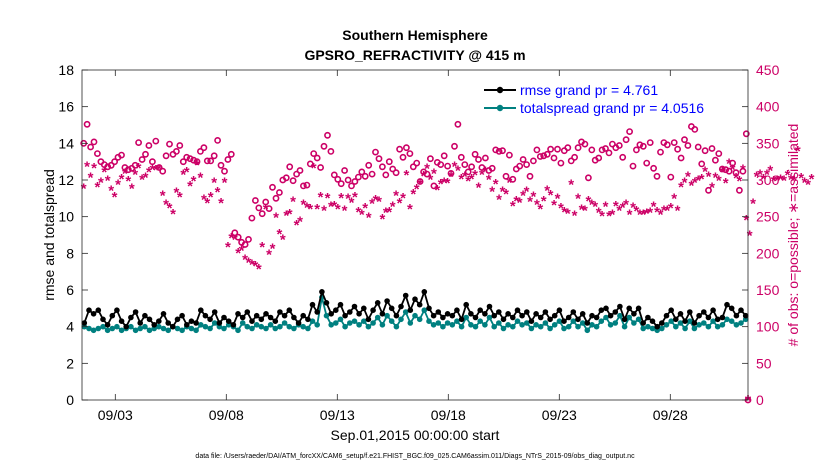 This screenshot has width=830, height=470. I want to click on legend-box, so click(608, 100).